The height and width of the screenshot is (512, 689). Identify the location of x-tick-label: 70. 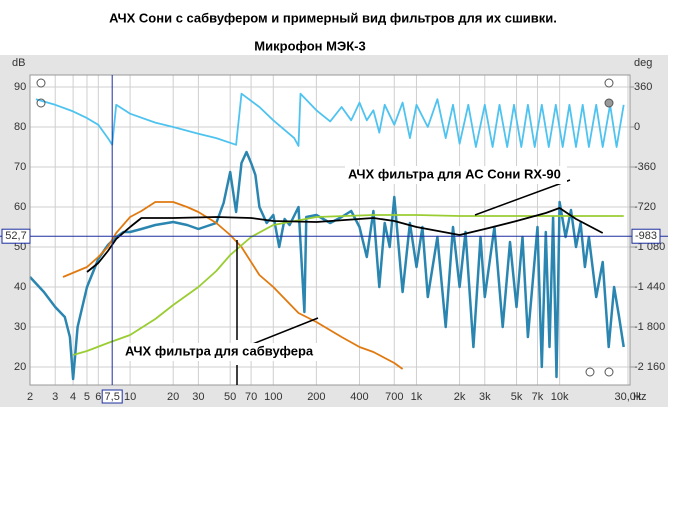
(251, 397).